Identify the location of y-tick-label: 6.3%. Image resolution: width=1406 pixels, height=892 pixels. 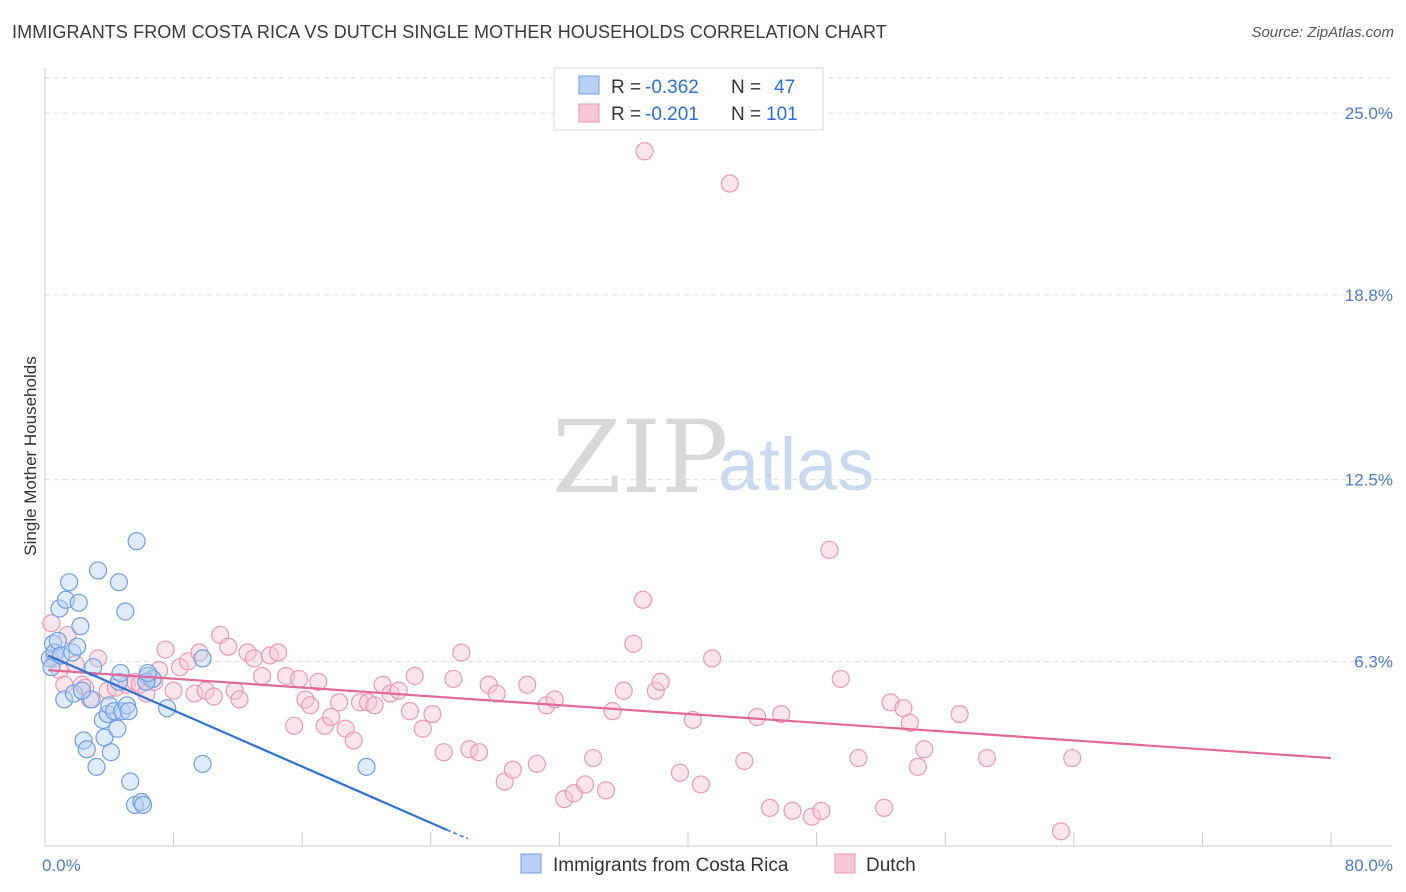
(1373, 661).